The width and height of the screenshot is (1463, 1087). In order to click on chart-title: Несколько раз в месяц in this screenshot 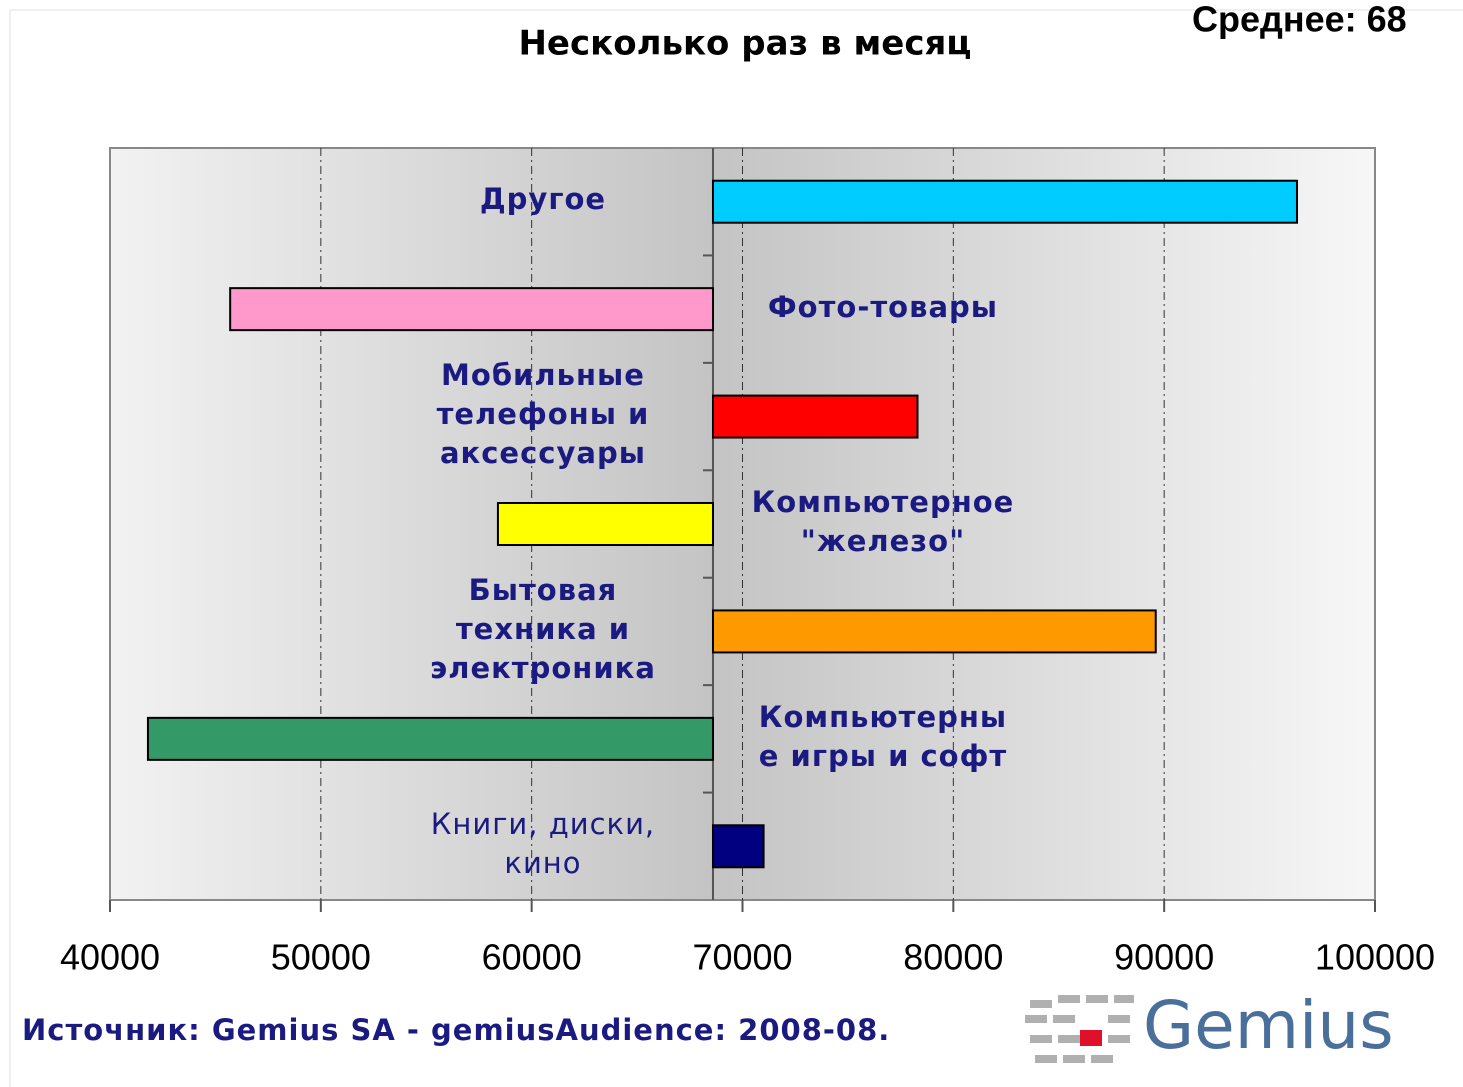, I will do `click(744, 44)`.